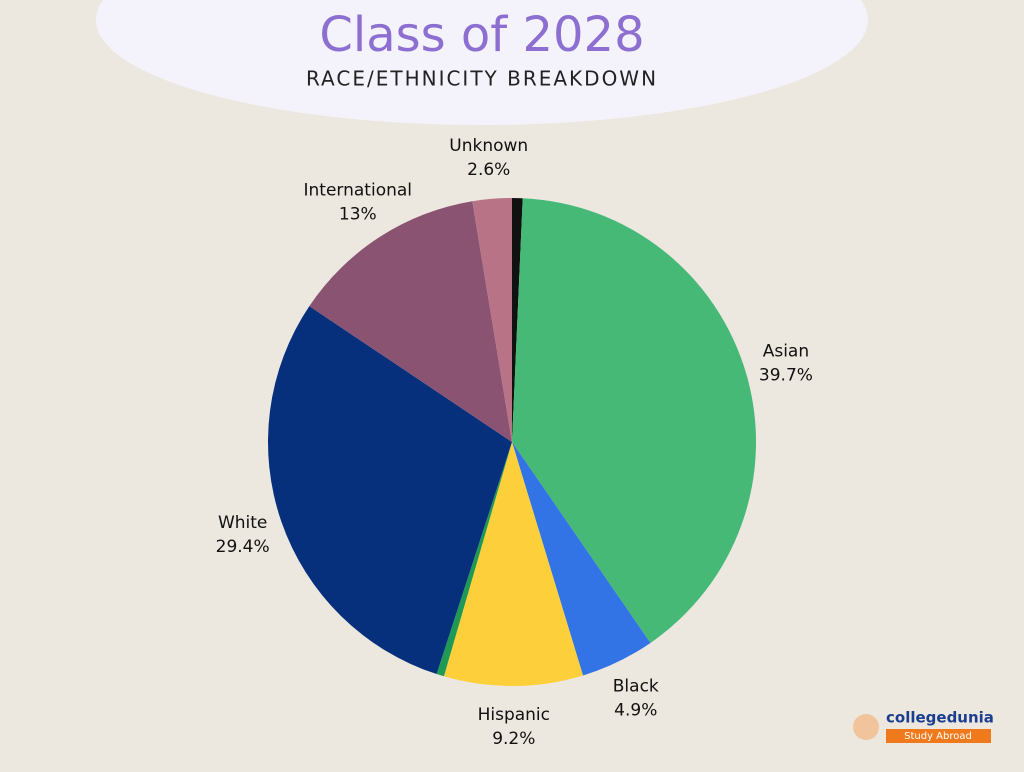 Image resolution: width=1024 pixels, height=772 pixels. I want to click on logo-icon, so click(866, 727).